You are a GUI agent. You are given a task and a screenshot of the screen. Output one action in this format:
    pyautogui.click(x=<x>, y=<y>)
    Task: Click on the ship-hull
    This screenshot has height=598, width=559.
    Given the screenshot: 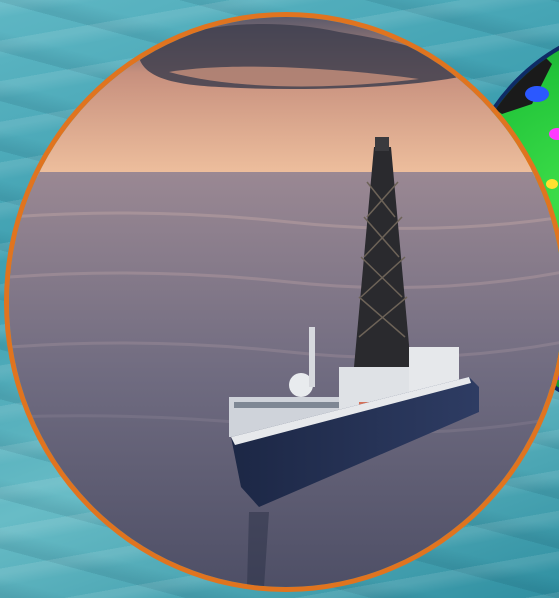 What is the action you would take?
    pyautogui.click(x=355, y=442)
    